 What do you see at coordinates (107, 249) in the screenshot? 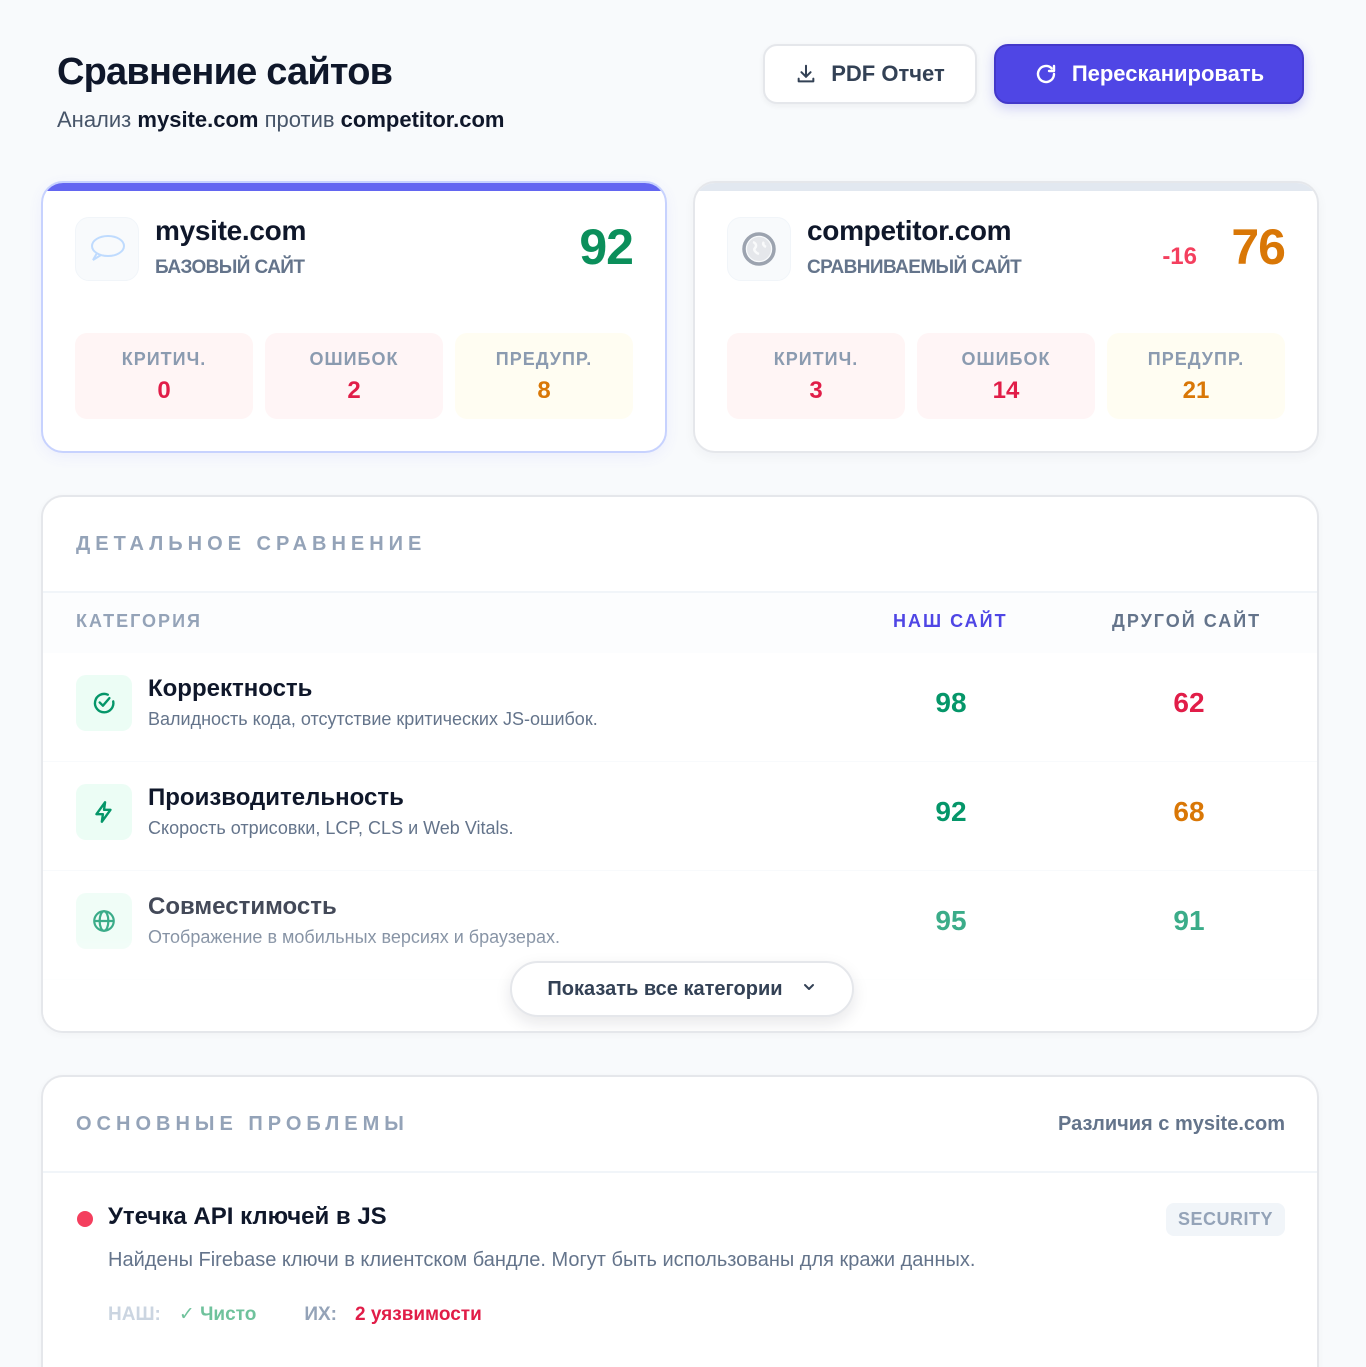
I see `chat-bubble-icon` at bounding box center [107, 249].